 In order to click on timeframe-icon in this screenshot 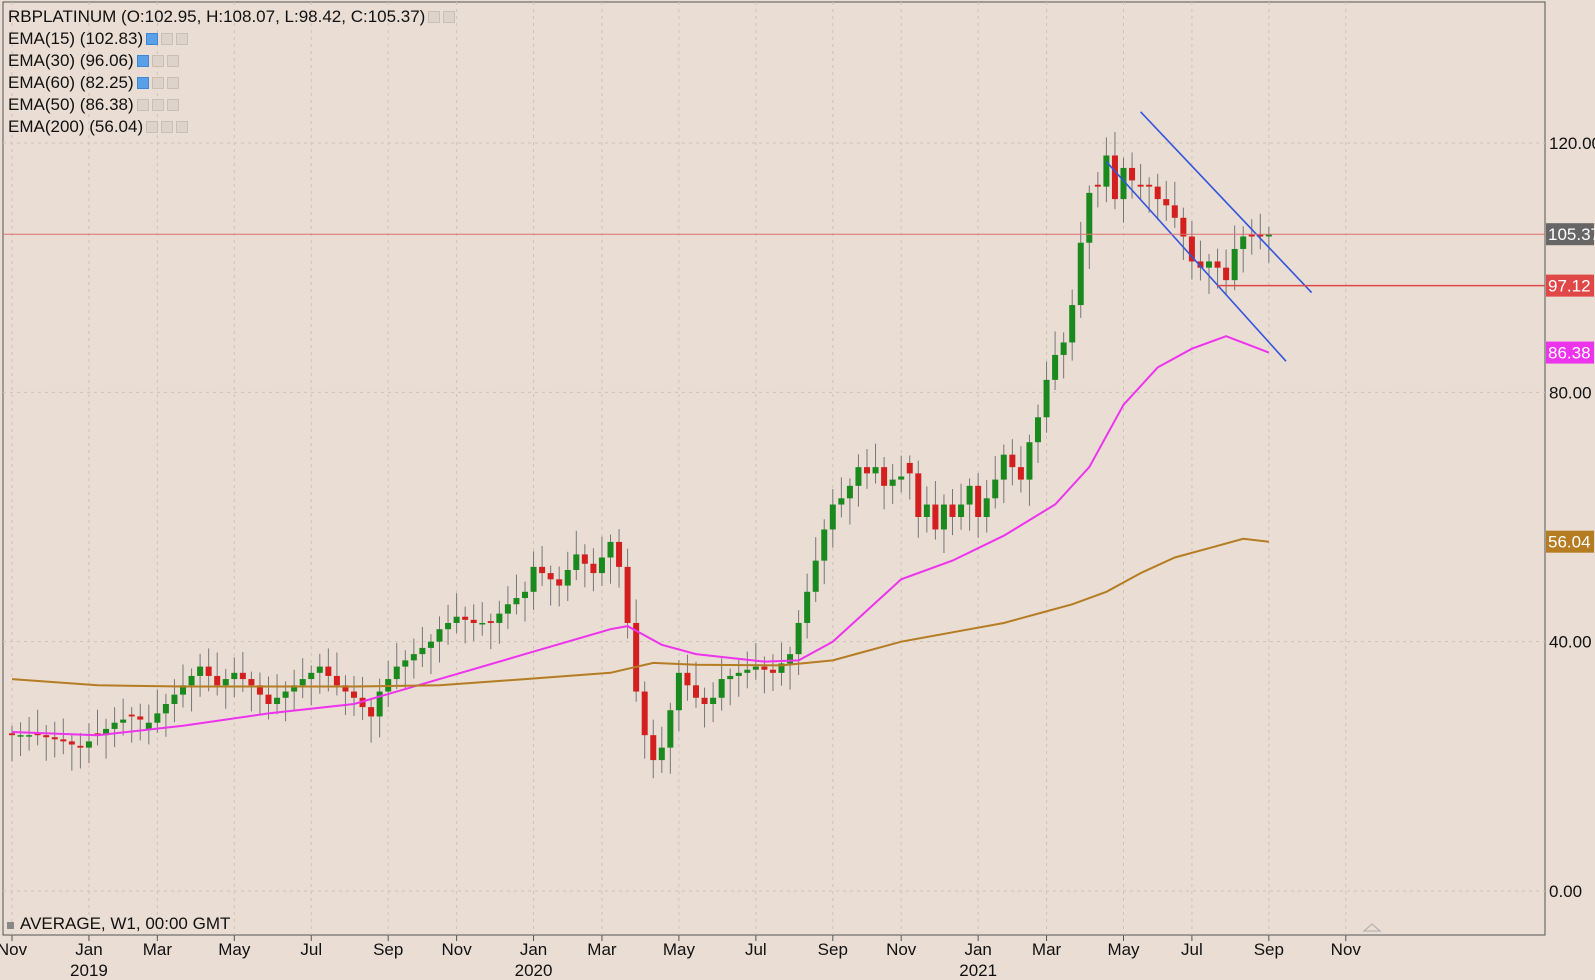, I will do `click(10, 925)`.